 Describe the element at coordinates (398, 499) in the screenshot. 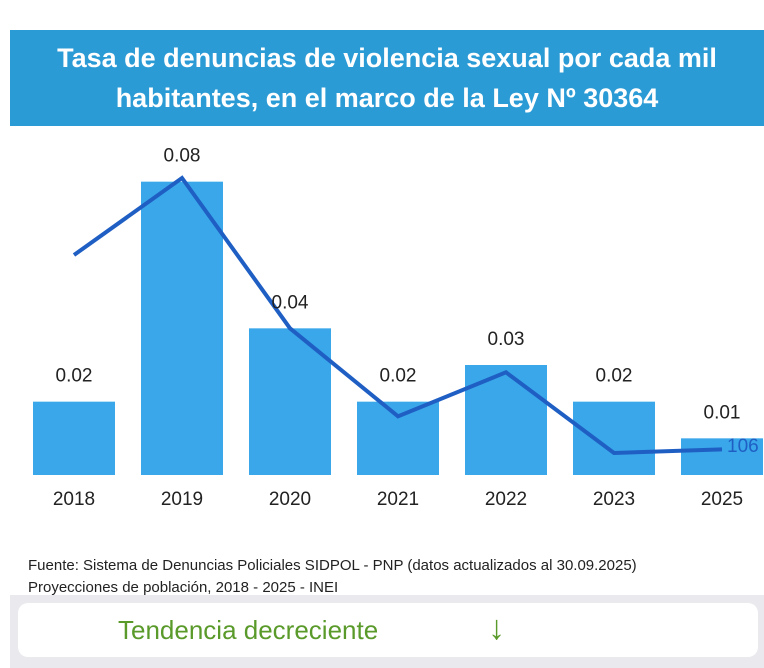

I see `x-tick-label: 2021` at that location.